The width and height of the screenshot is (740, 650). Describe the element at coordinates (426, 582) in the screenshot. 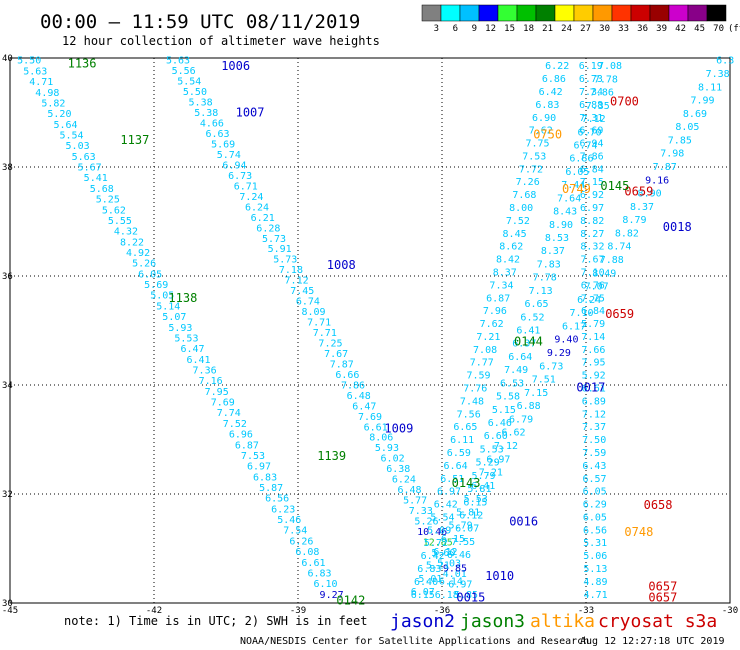

I see `swh-value: 6.40` at that location.